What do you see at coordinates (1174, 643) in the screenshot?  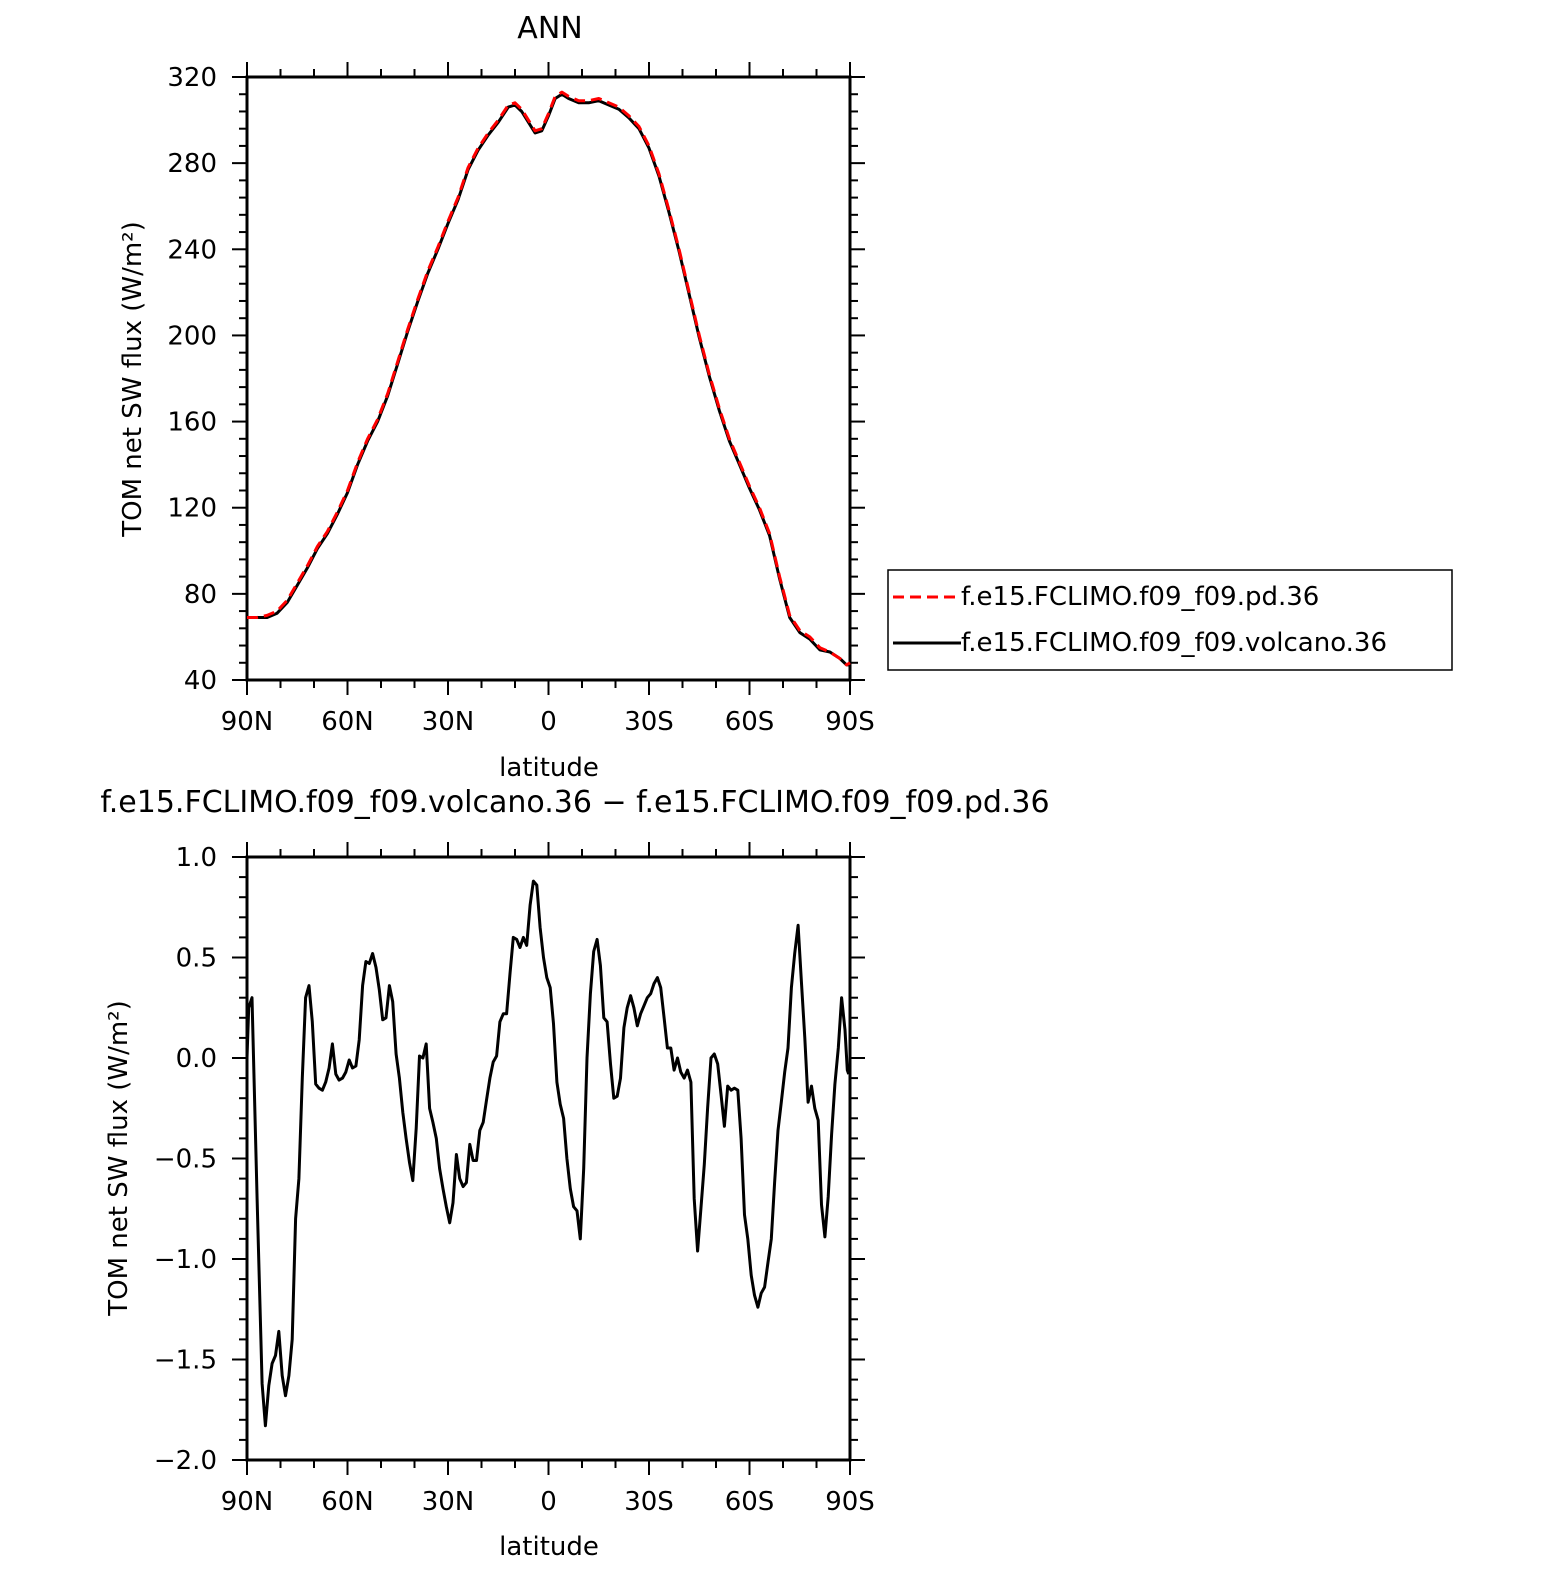 I see `legend-label-volcano: f.e15.FCLIMO.f09_f09.volcano.36` at bounding box center [1174, 643].